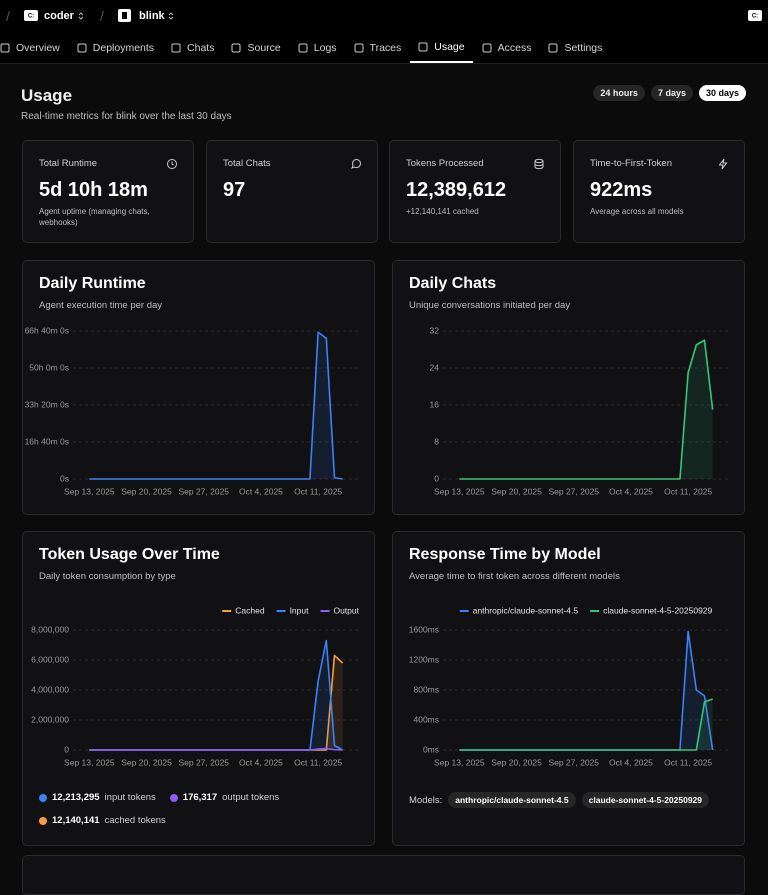 The image size is (768, 895). I want to click on svg-text: C:, so click(31, 17).